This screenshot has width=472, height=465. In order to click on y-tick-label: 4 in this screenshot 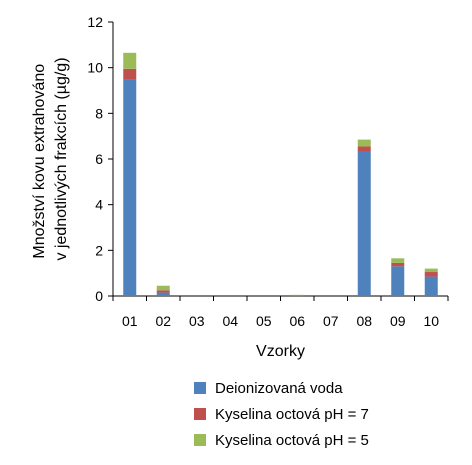, I will do `click(99, 205)`.